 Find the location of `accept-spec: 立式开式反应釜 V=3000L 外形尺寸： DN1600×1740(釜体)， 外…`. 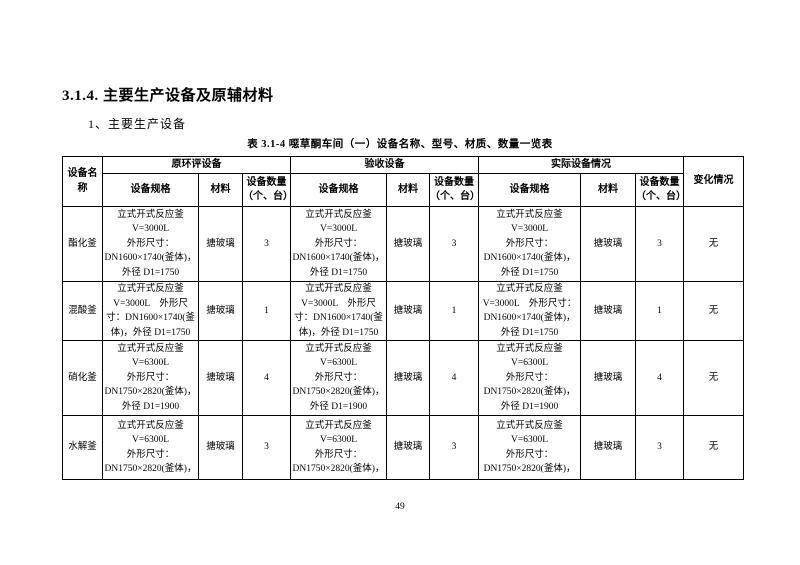

accept-spec: 立式开式反应釜 V=3000L 外形尺寸： DN1600×1740(釜体)， 外… is located at coordinates (338, 244).